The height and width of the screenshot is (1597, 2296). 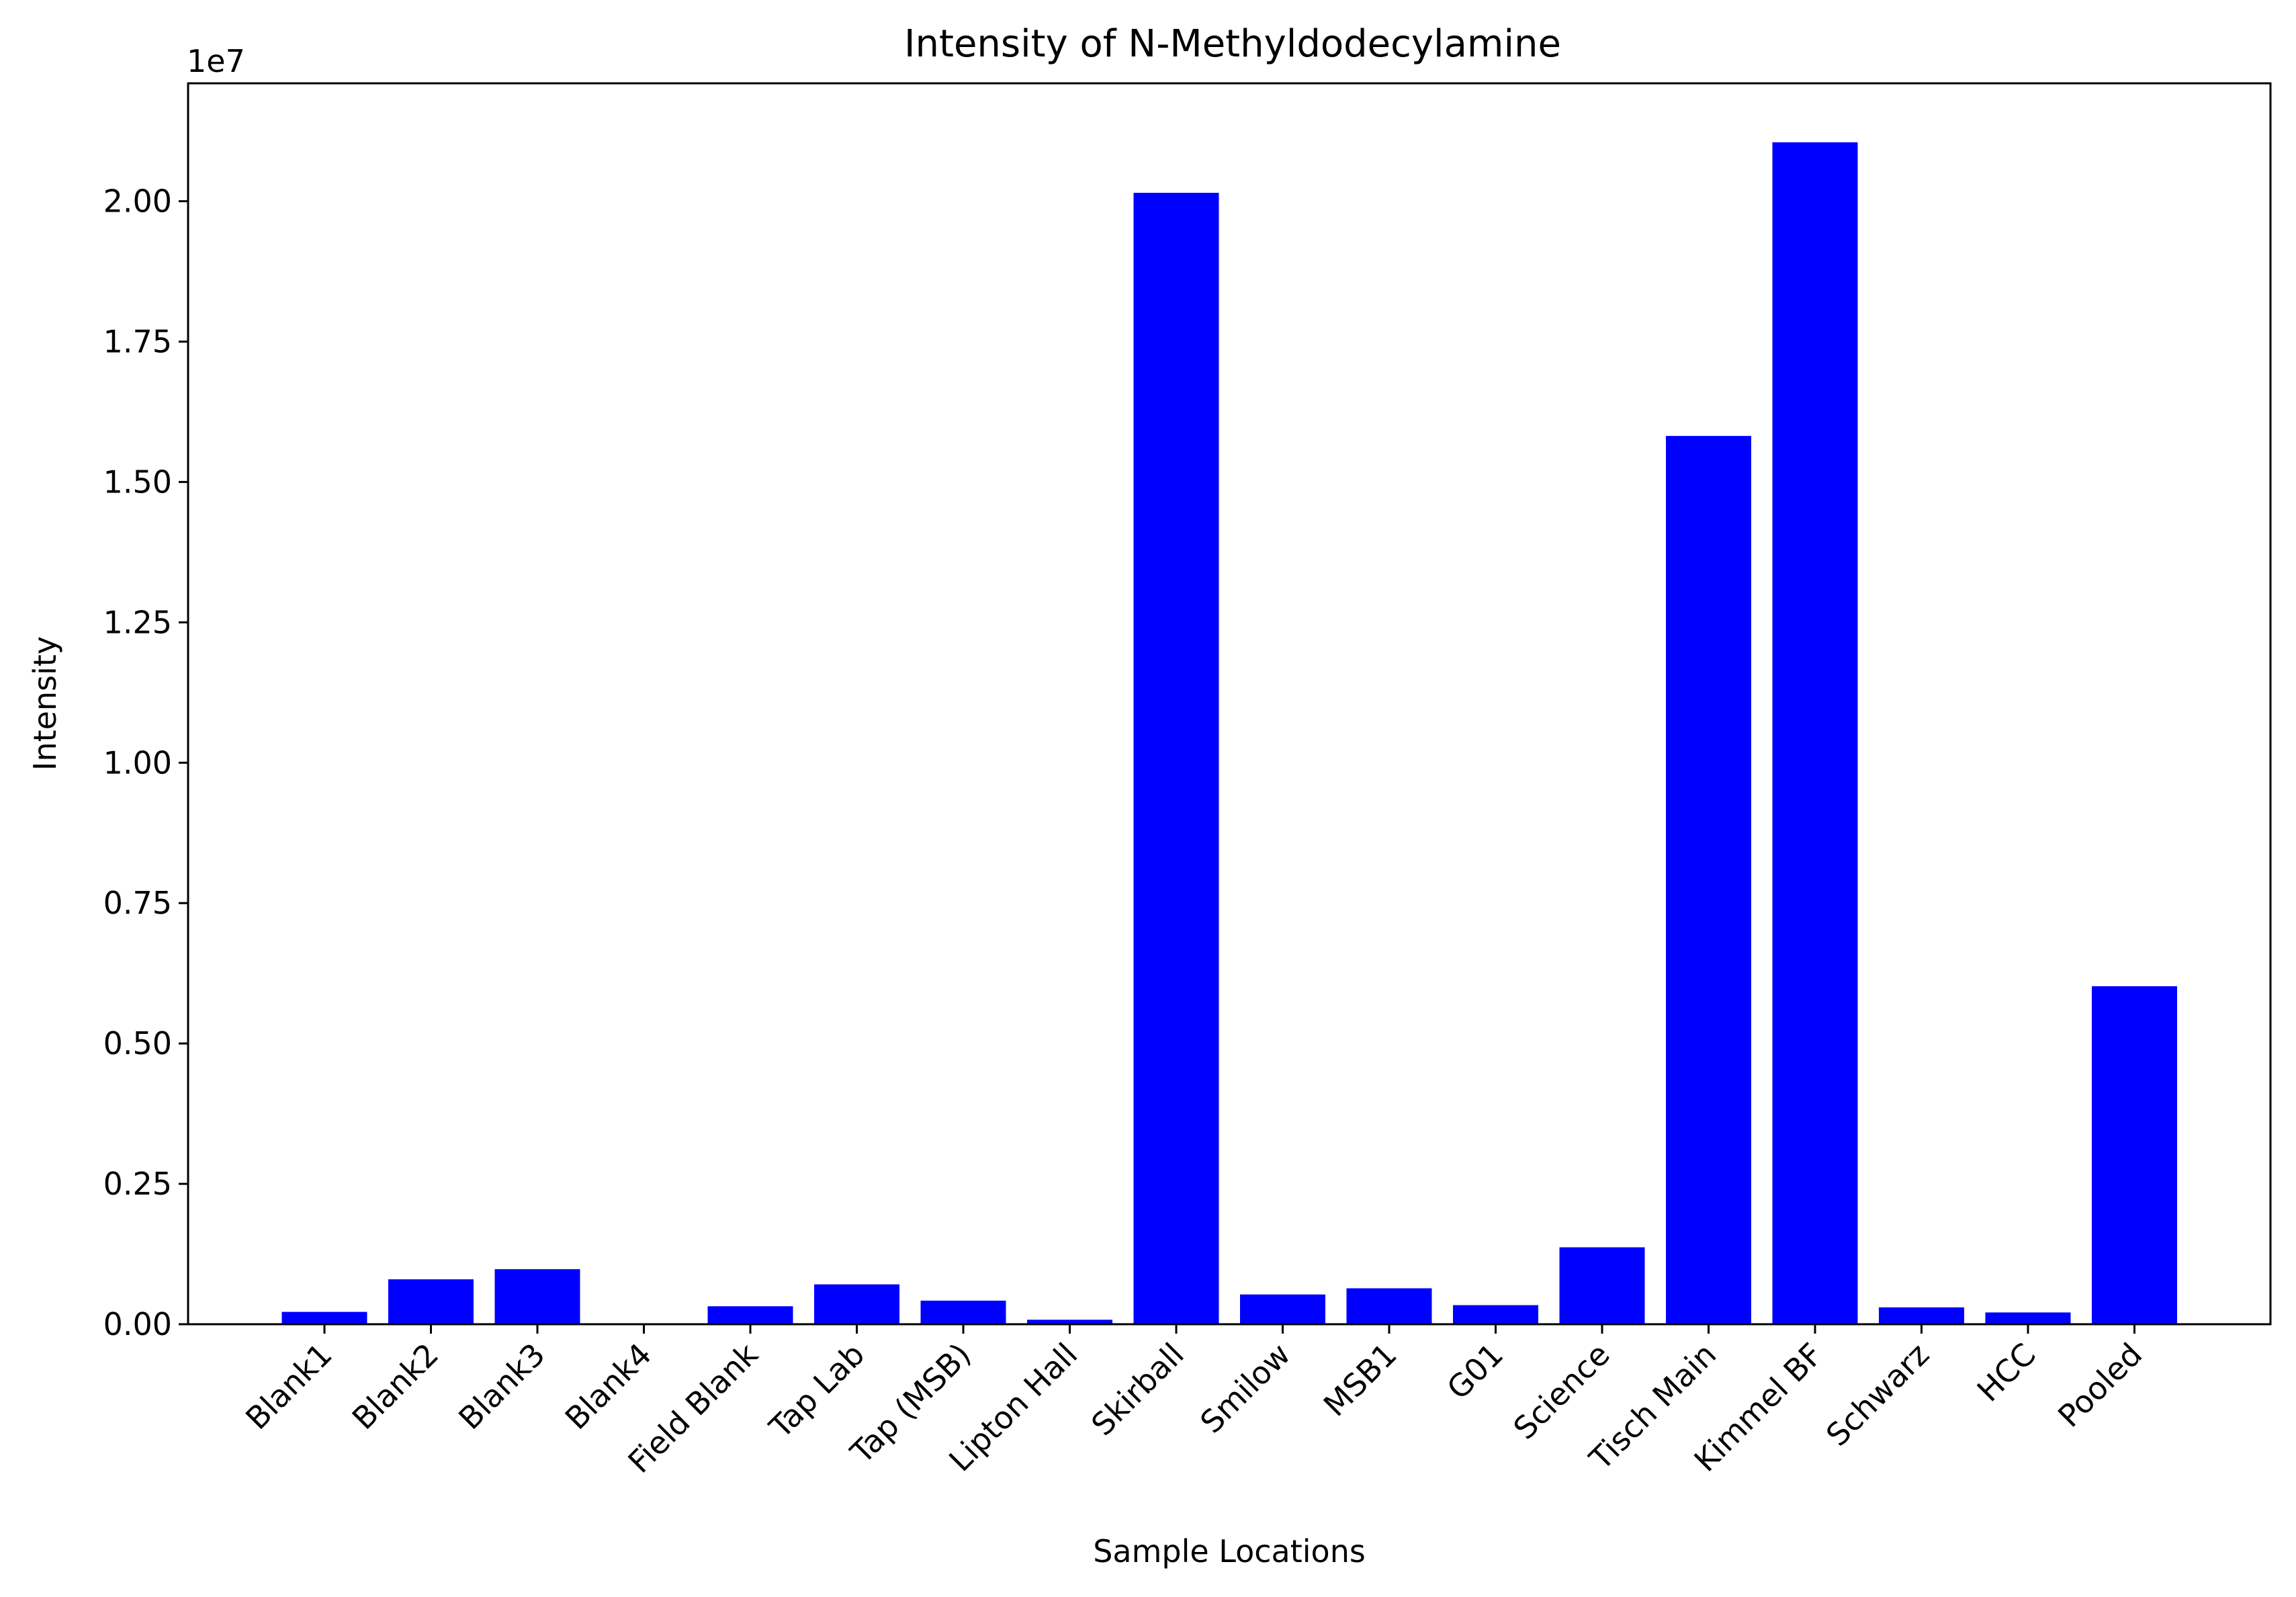 I want to click on bar-blank2, so click(x=431, y=1302).